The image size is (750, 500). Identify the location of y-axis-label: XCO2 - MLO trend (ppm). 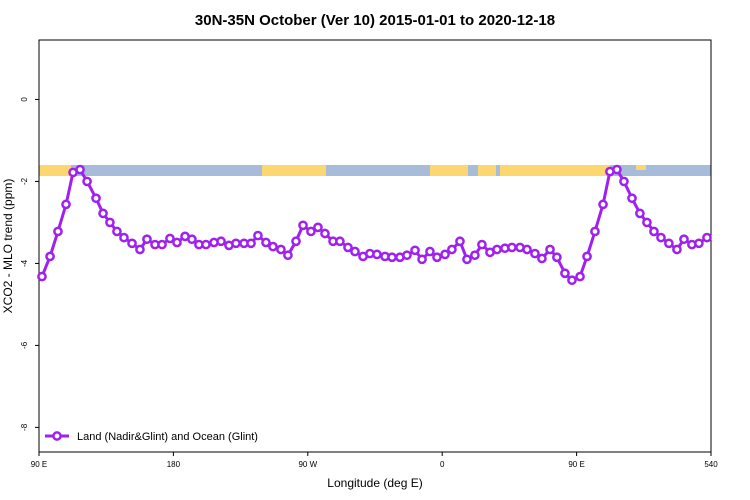
(8, 246).